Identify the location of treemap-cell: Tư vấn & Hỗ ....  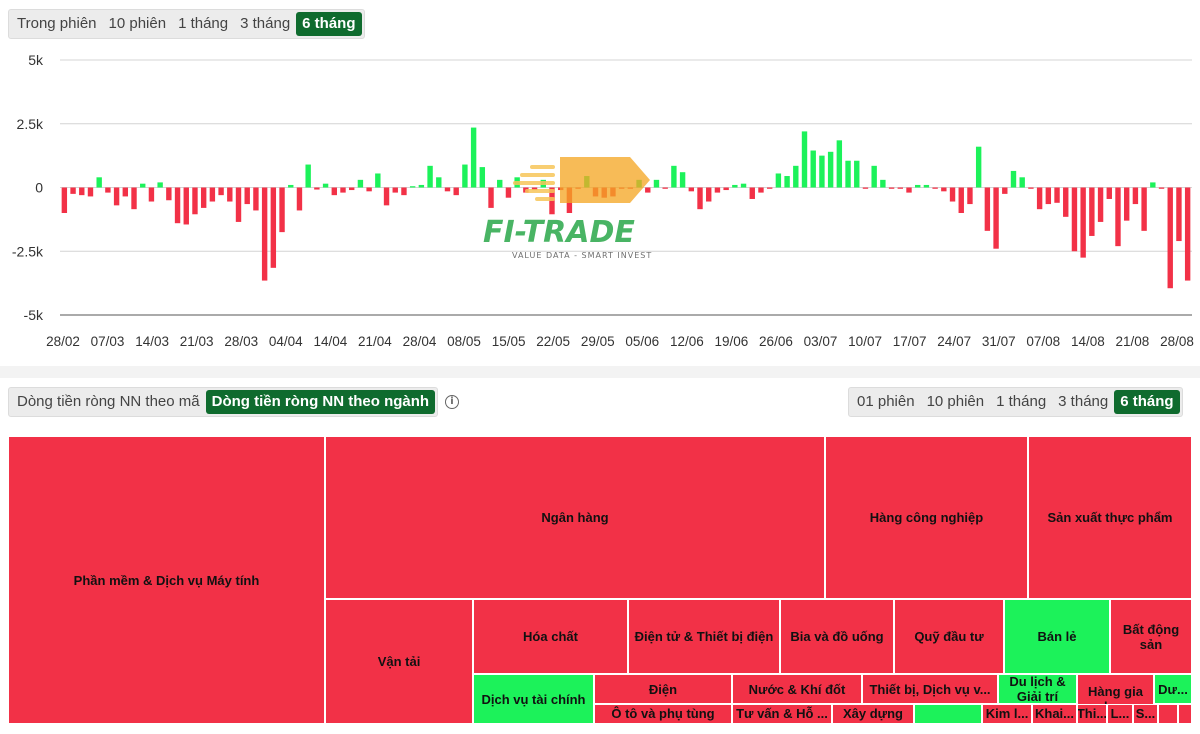
(782, 714).